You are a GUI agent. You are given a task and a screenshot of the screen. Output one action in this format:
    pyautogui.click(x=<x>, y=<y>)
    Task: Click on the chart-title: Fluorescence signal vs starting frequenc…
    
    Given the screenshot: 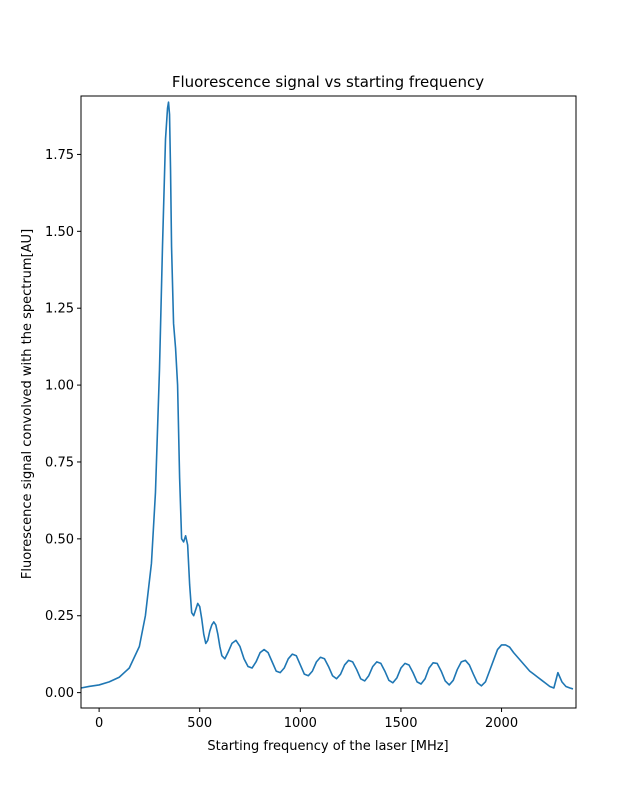 What is the action you would take?
    pyautogui.click(x=328, y=82)
    